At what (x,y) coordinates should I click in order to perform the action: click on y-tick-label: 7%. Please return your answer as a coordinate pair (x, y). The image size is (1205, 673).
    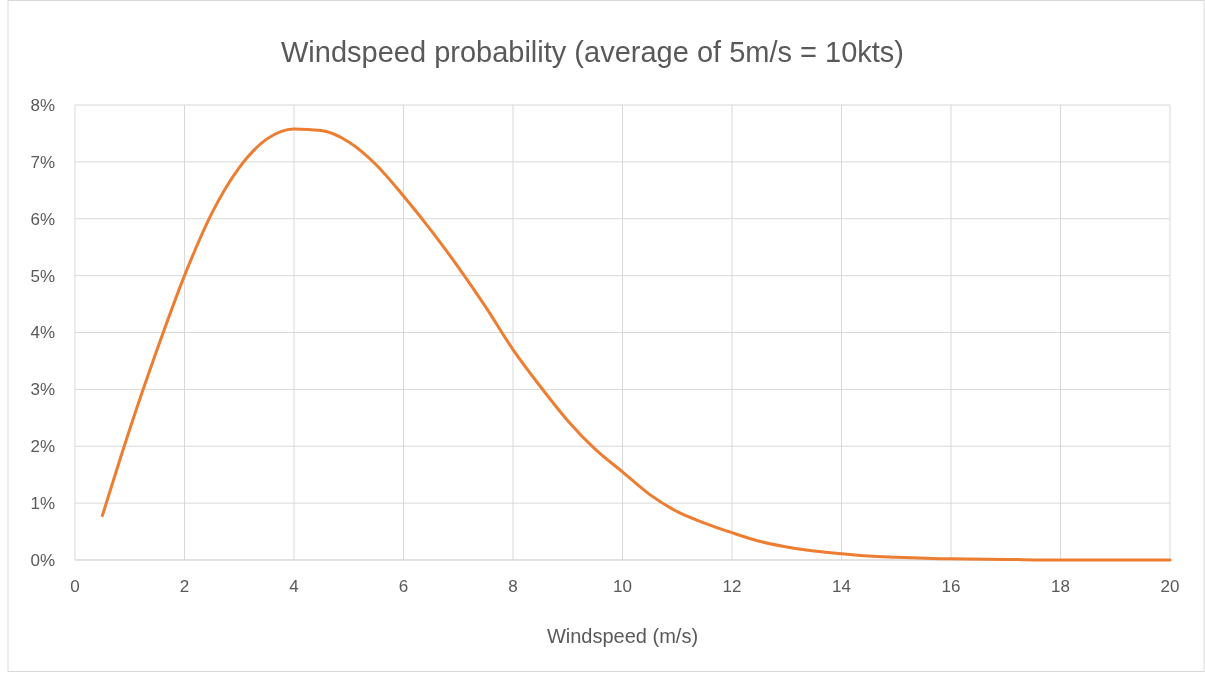
    Looking at the image, I should click on (42, 162).